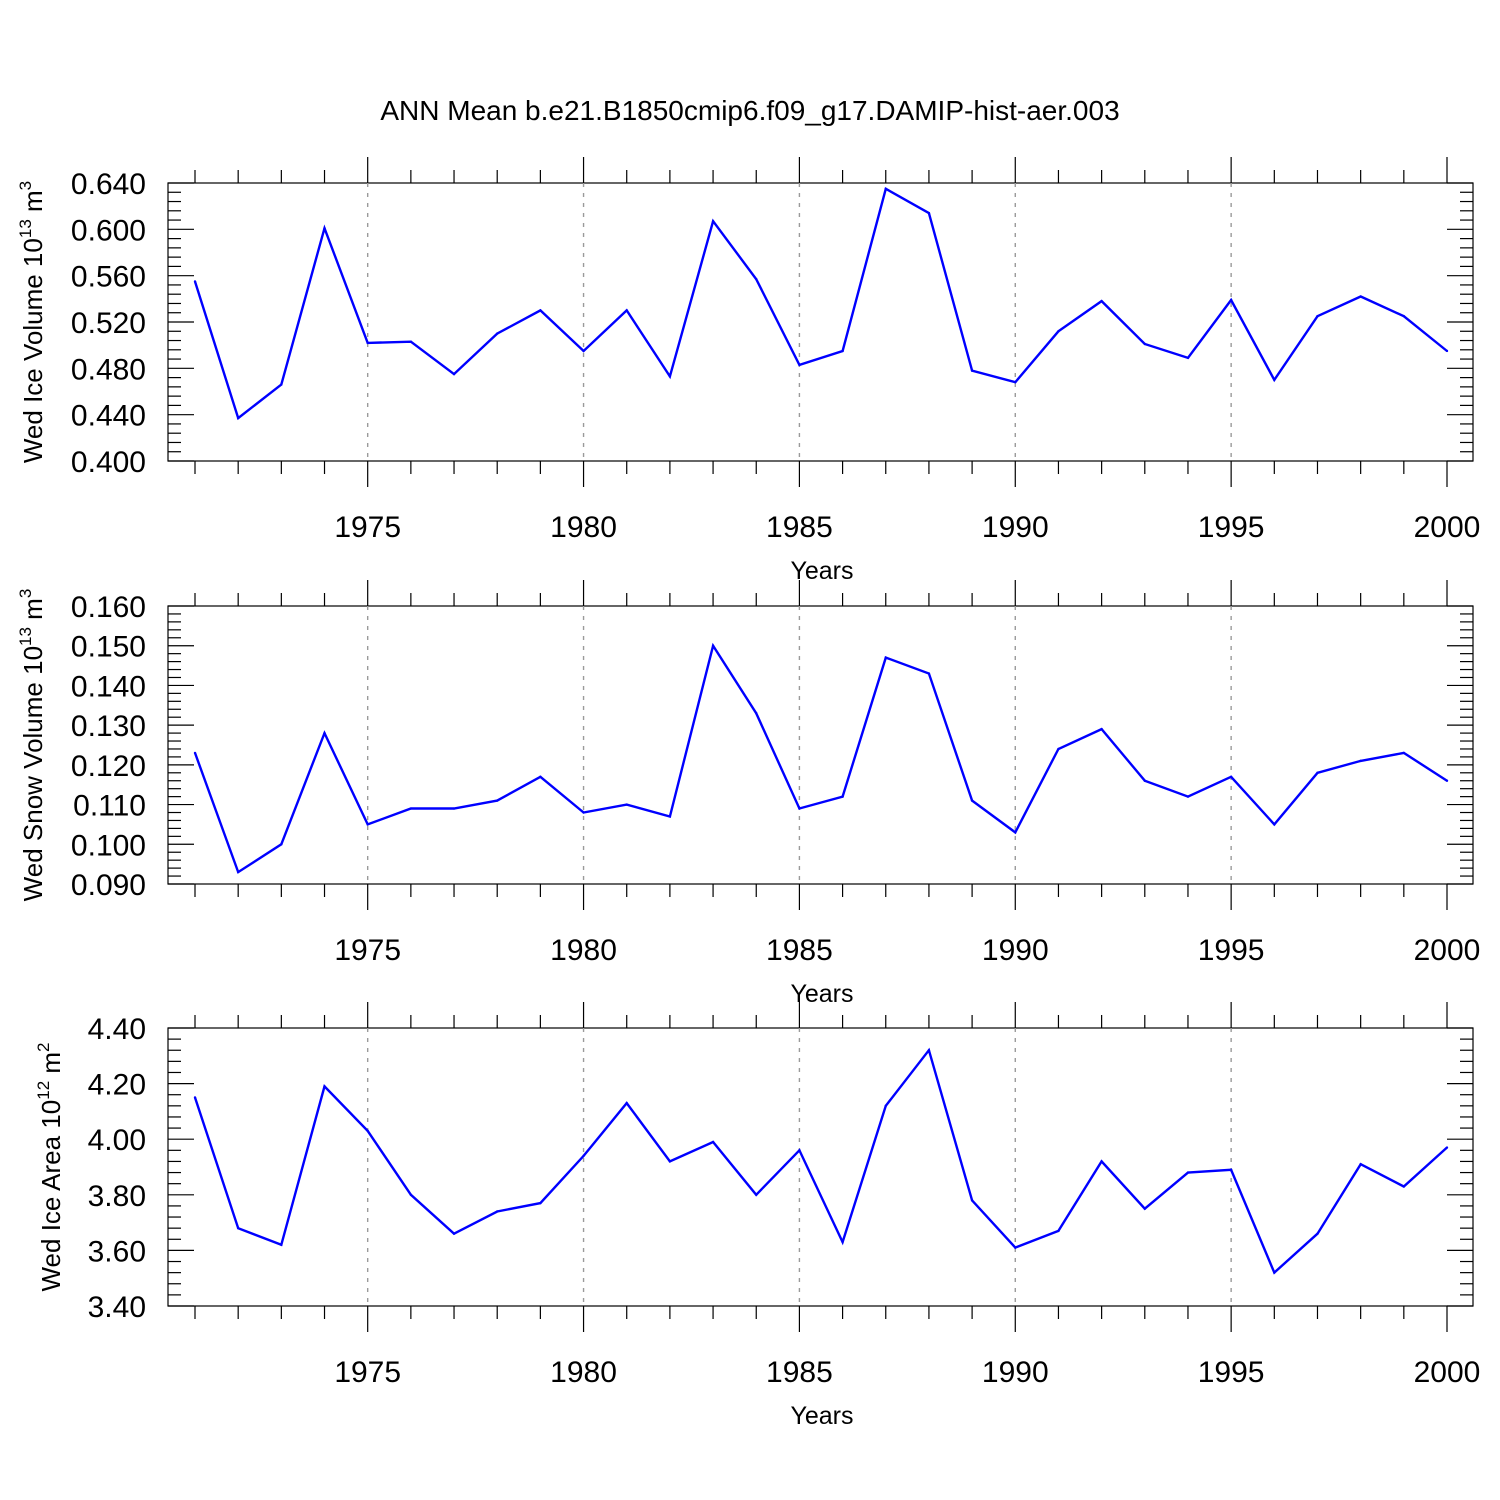  Describe the element at coordinates (25, 228) in the screenshot. I see `y-axis-label-exponent: 13` at that location.